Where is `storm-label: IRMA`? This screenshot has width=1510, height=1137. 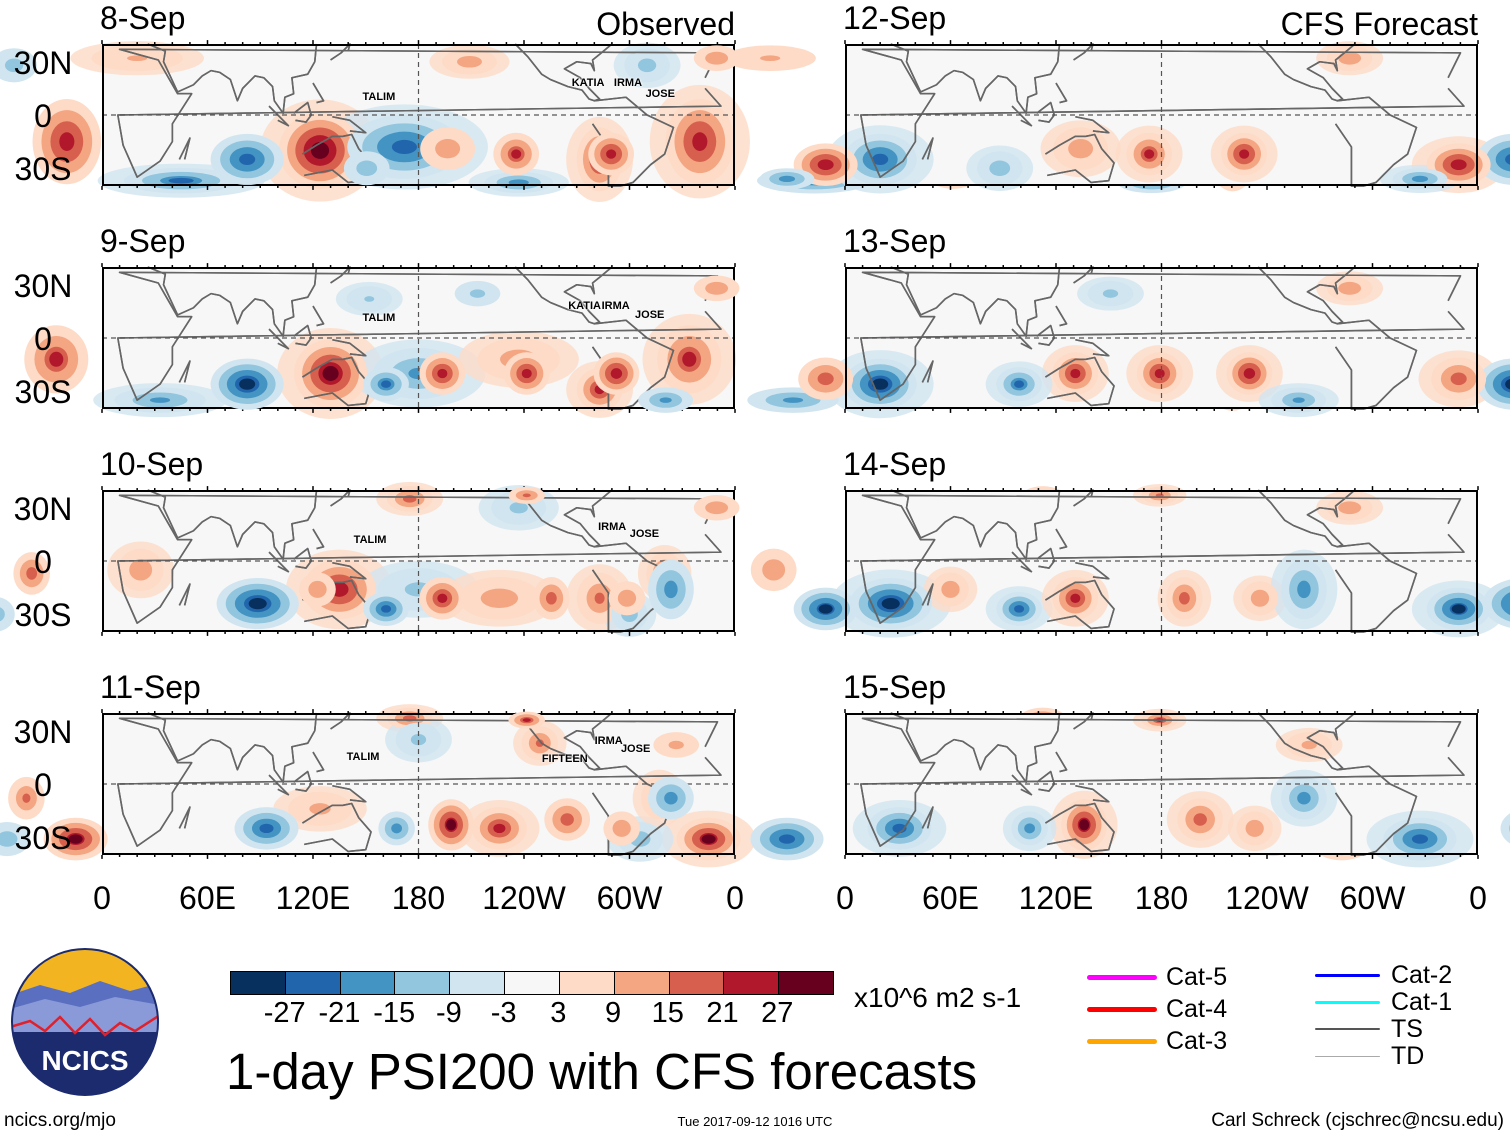
storm-label: IRMA is located at coordinates (628, 83).